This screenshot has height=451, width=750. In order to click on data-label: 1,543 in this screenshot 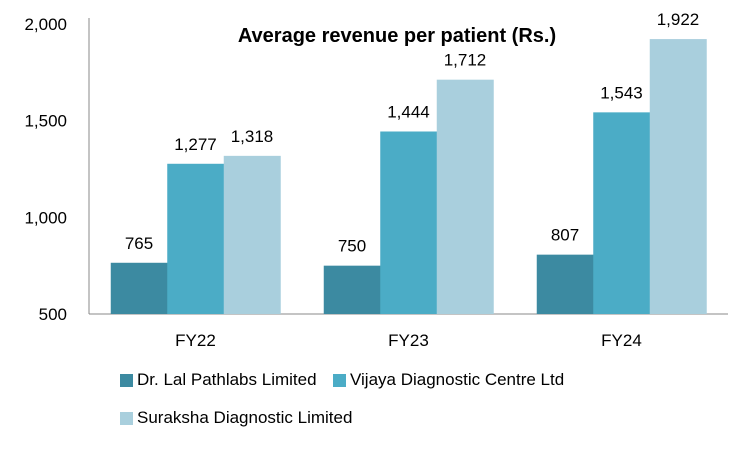, I will do `click(621, 92)`.